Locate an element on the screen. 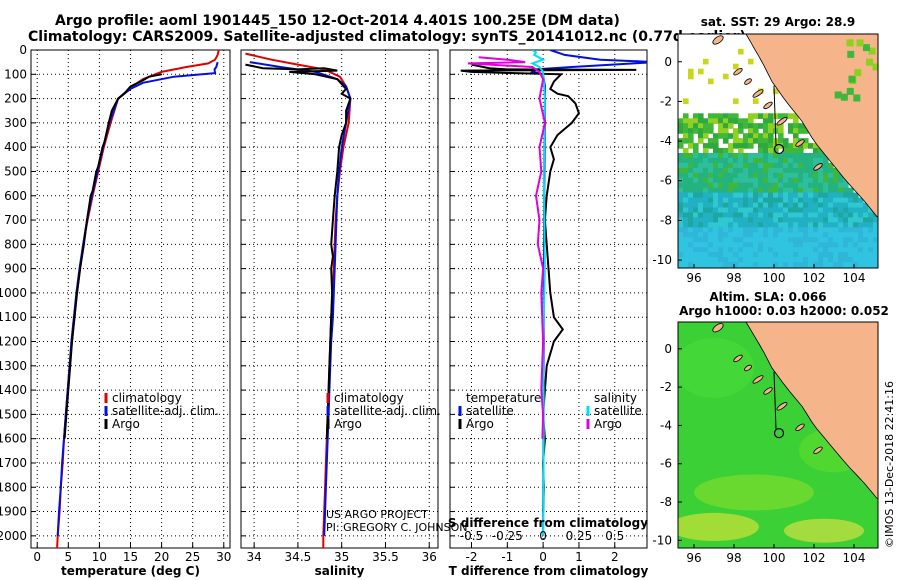 Image resolution: width=900 pixels, height=580 pixels. x-tick-label: 35.5 is located at coordinates (385, 557).